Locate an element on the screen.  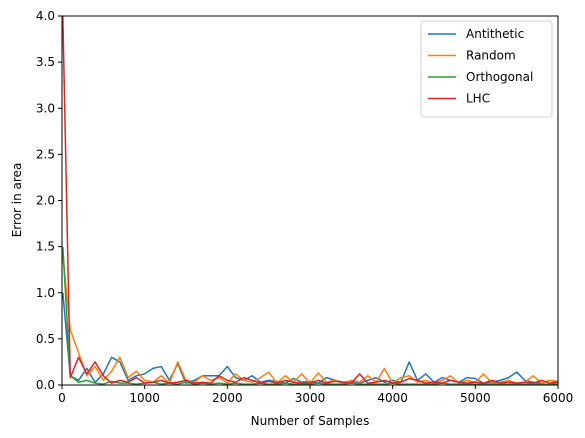
y-tick-label: 0.0 is located at coordinates (45, 385).